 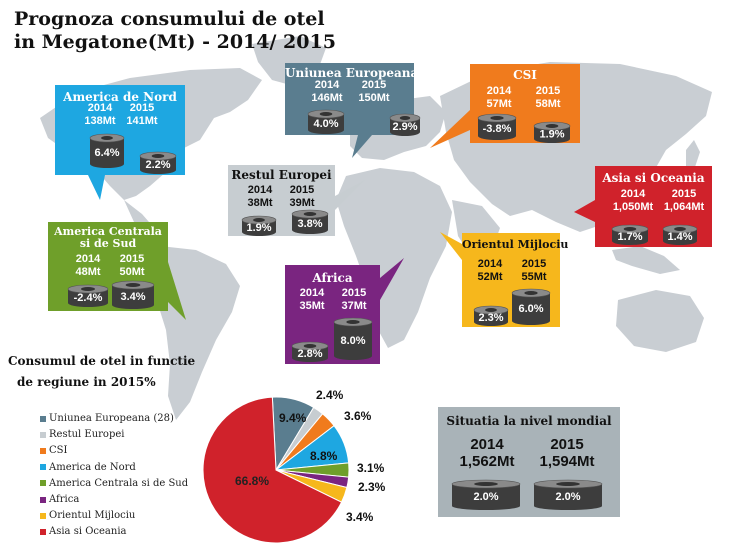 What do you see at coordinates (352, 341) in the screenshot?
I see `africa-cyl-2015-label: 8.0%` at bounding box center [352, 341].